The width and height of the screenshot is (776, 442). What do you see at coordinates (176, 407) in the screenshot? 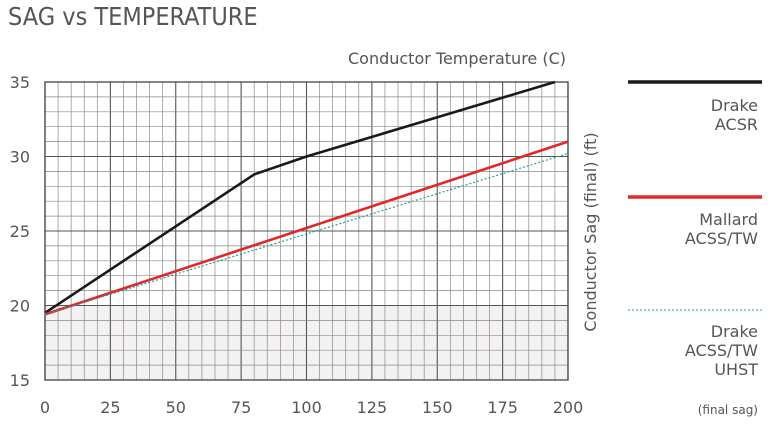
I see `x-tick-label: 50` at bounding box center [176, 407].